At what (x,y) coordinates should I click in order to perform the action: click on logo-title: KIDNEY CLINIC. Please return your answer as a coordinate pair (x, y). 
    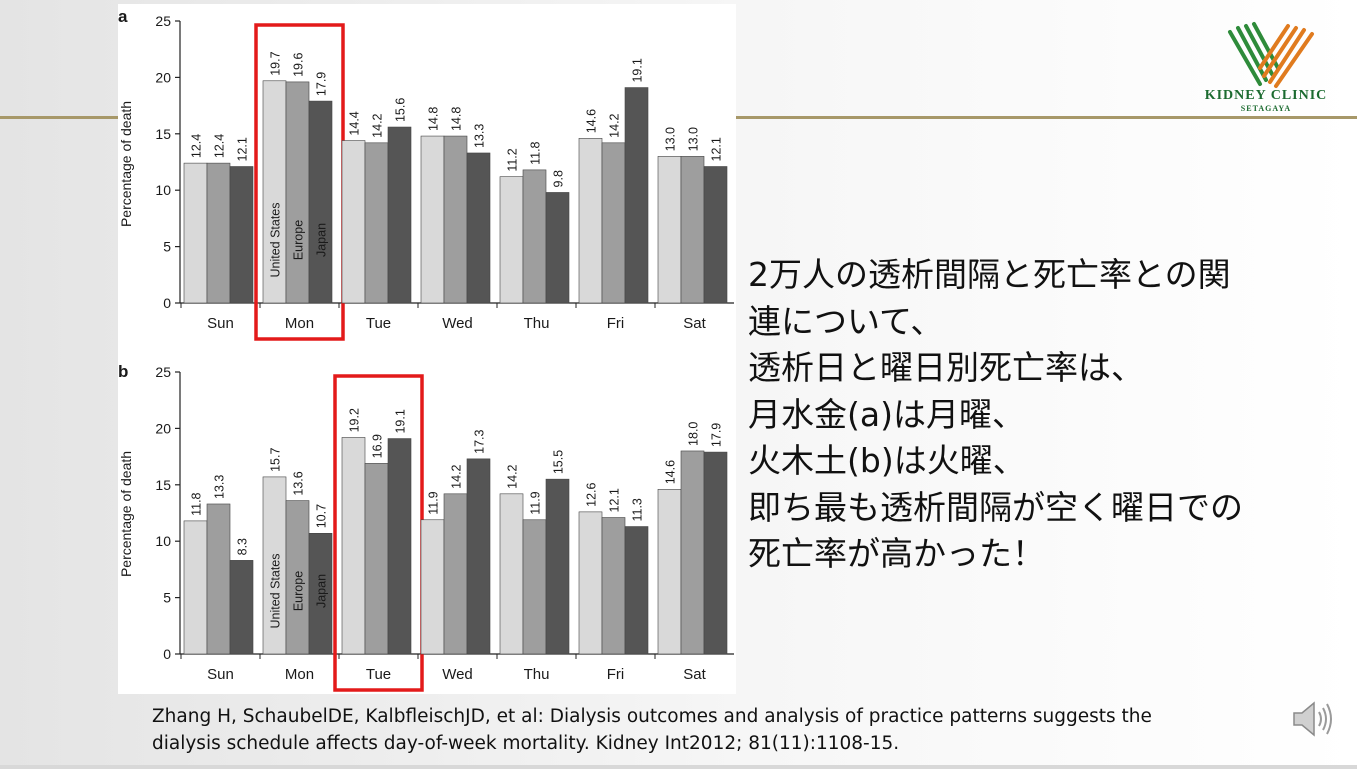
    Looking at the image, I should click on (1266, 95).